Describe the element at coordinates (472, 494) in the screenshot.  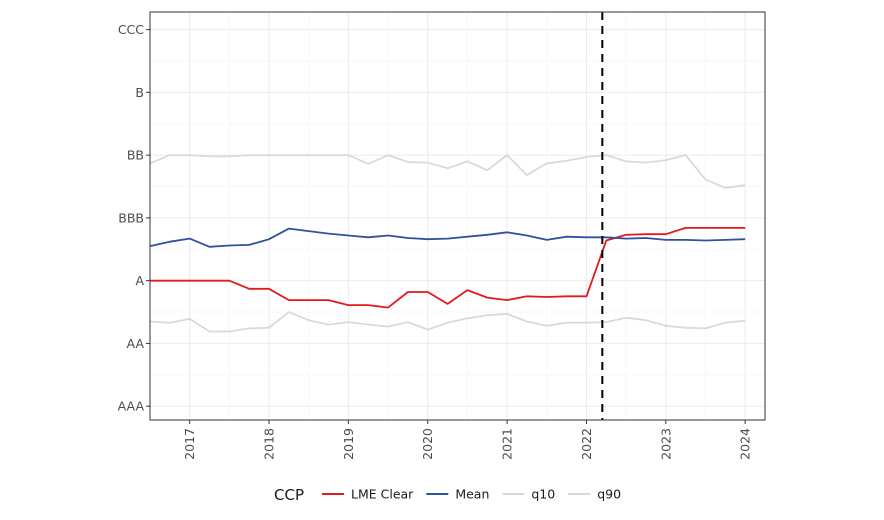
I see `legend-label: Mean` at that location.